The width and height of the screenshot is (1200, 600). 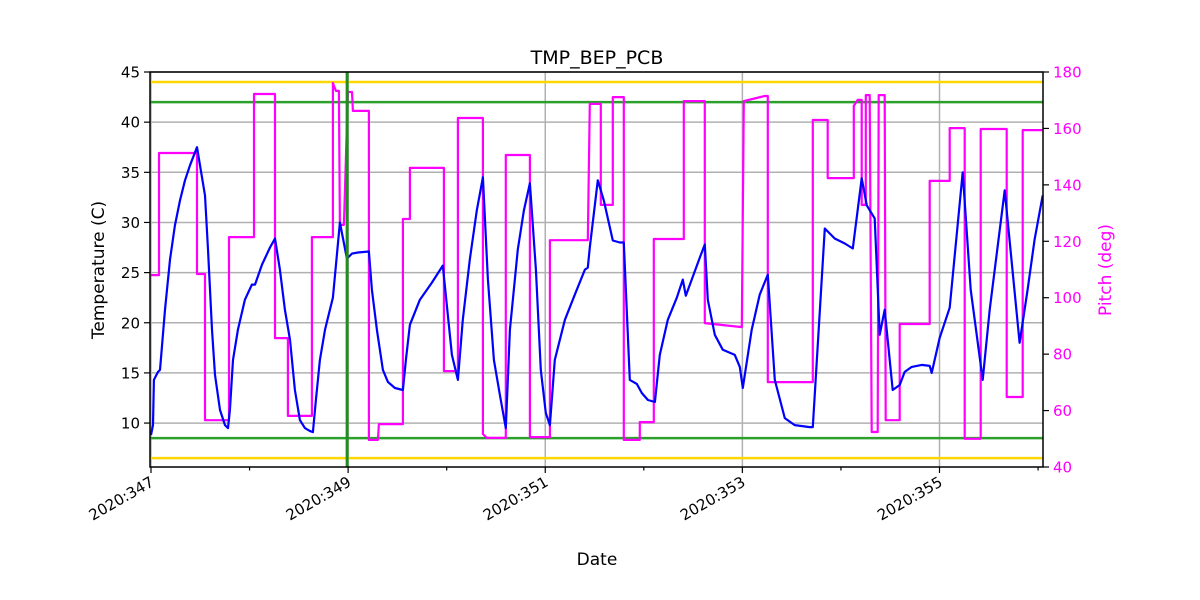 What do you see at coordinates (1067, 298) in the screenshot?
I see `y2-tick-label: 100` at bounding box center [1067, 298].